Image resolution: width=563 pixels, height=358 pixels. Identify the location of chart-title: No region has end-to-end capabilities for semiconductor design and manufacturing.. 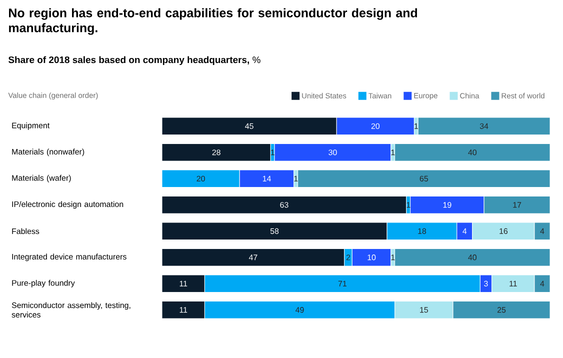
(213, 21).